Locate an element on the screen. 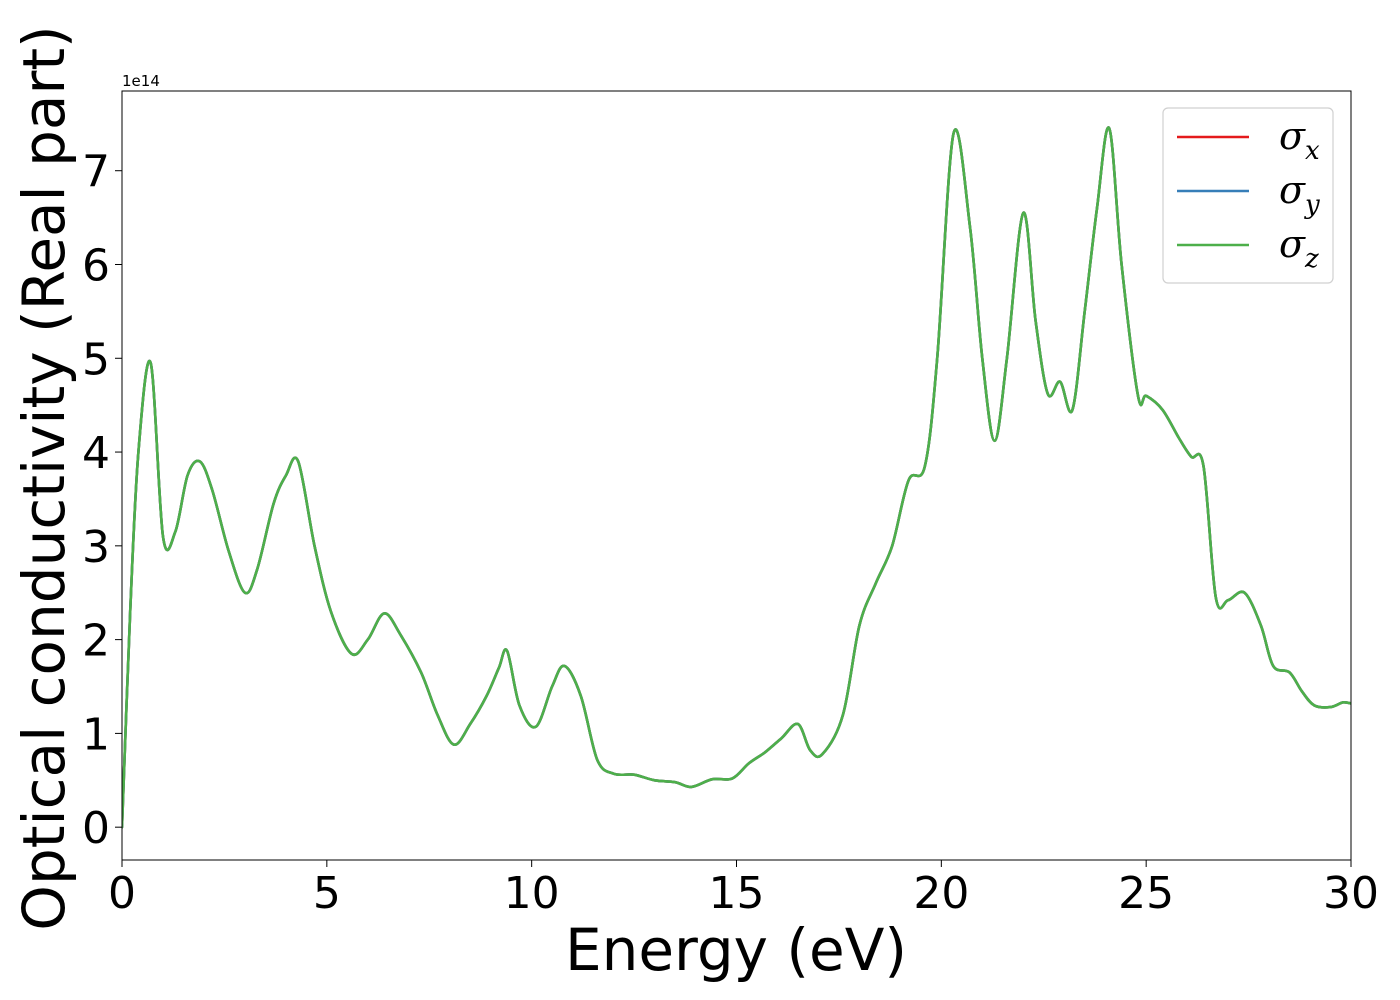 This screenshot has height=1000, width=1400. legend-entry-sigma-z: σz is located at coordinates (1299, 248).